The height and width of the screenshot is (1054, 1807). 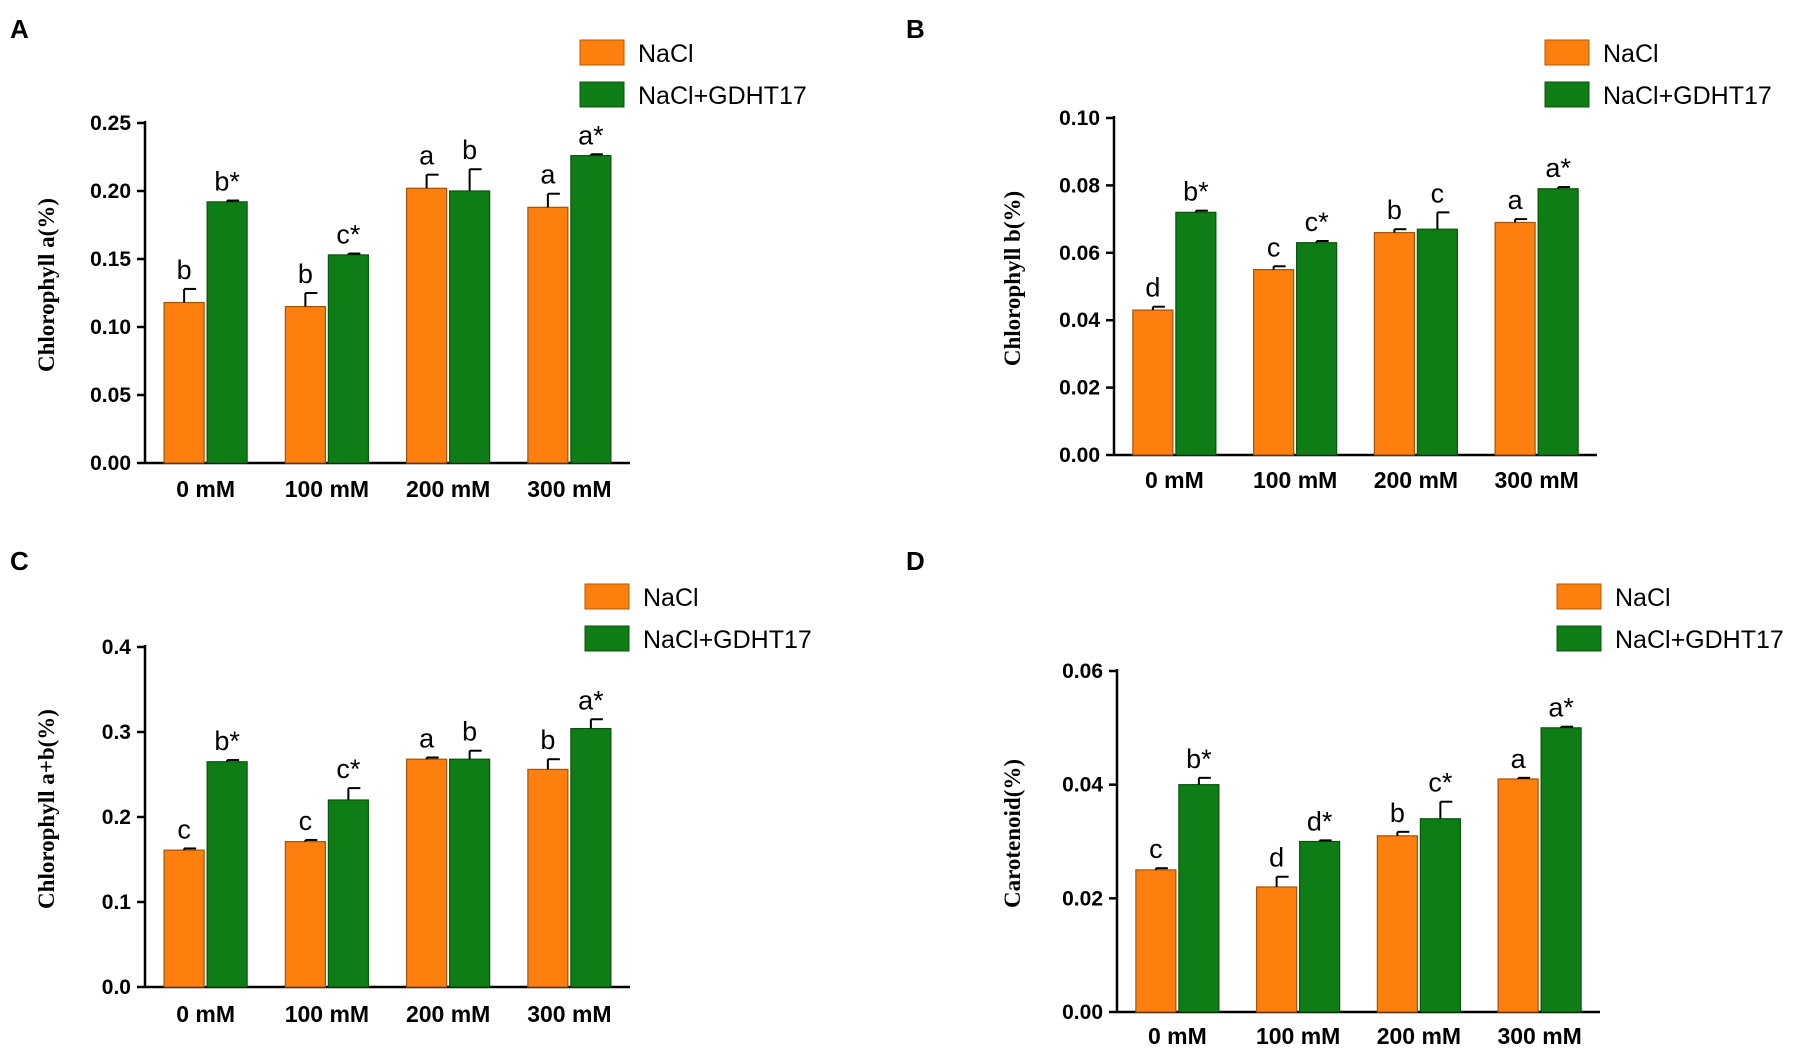 I want to click on y-tick-label: 0.05, so click(x=110, y=395).